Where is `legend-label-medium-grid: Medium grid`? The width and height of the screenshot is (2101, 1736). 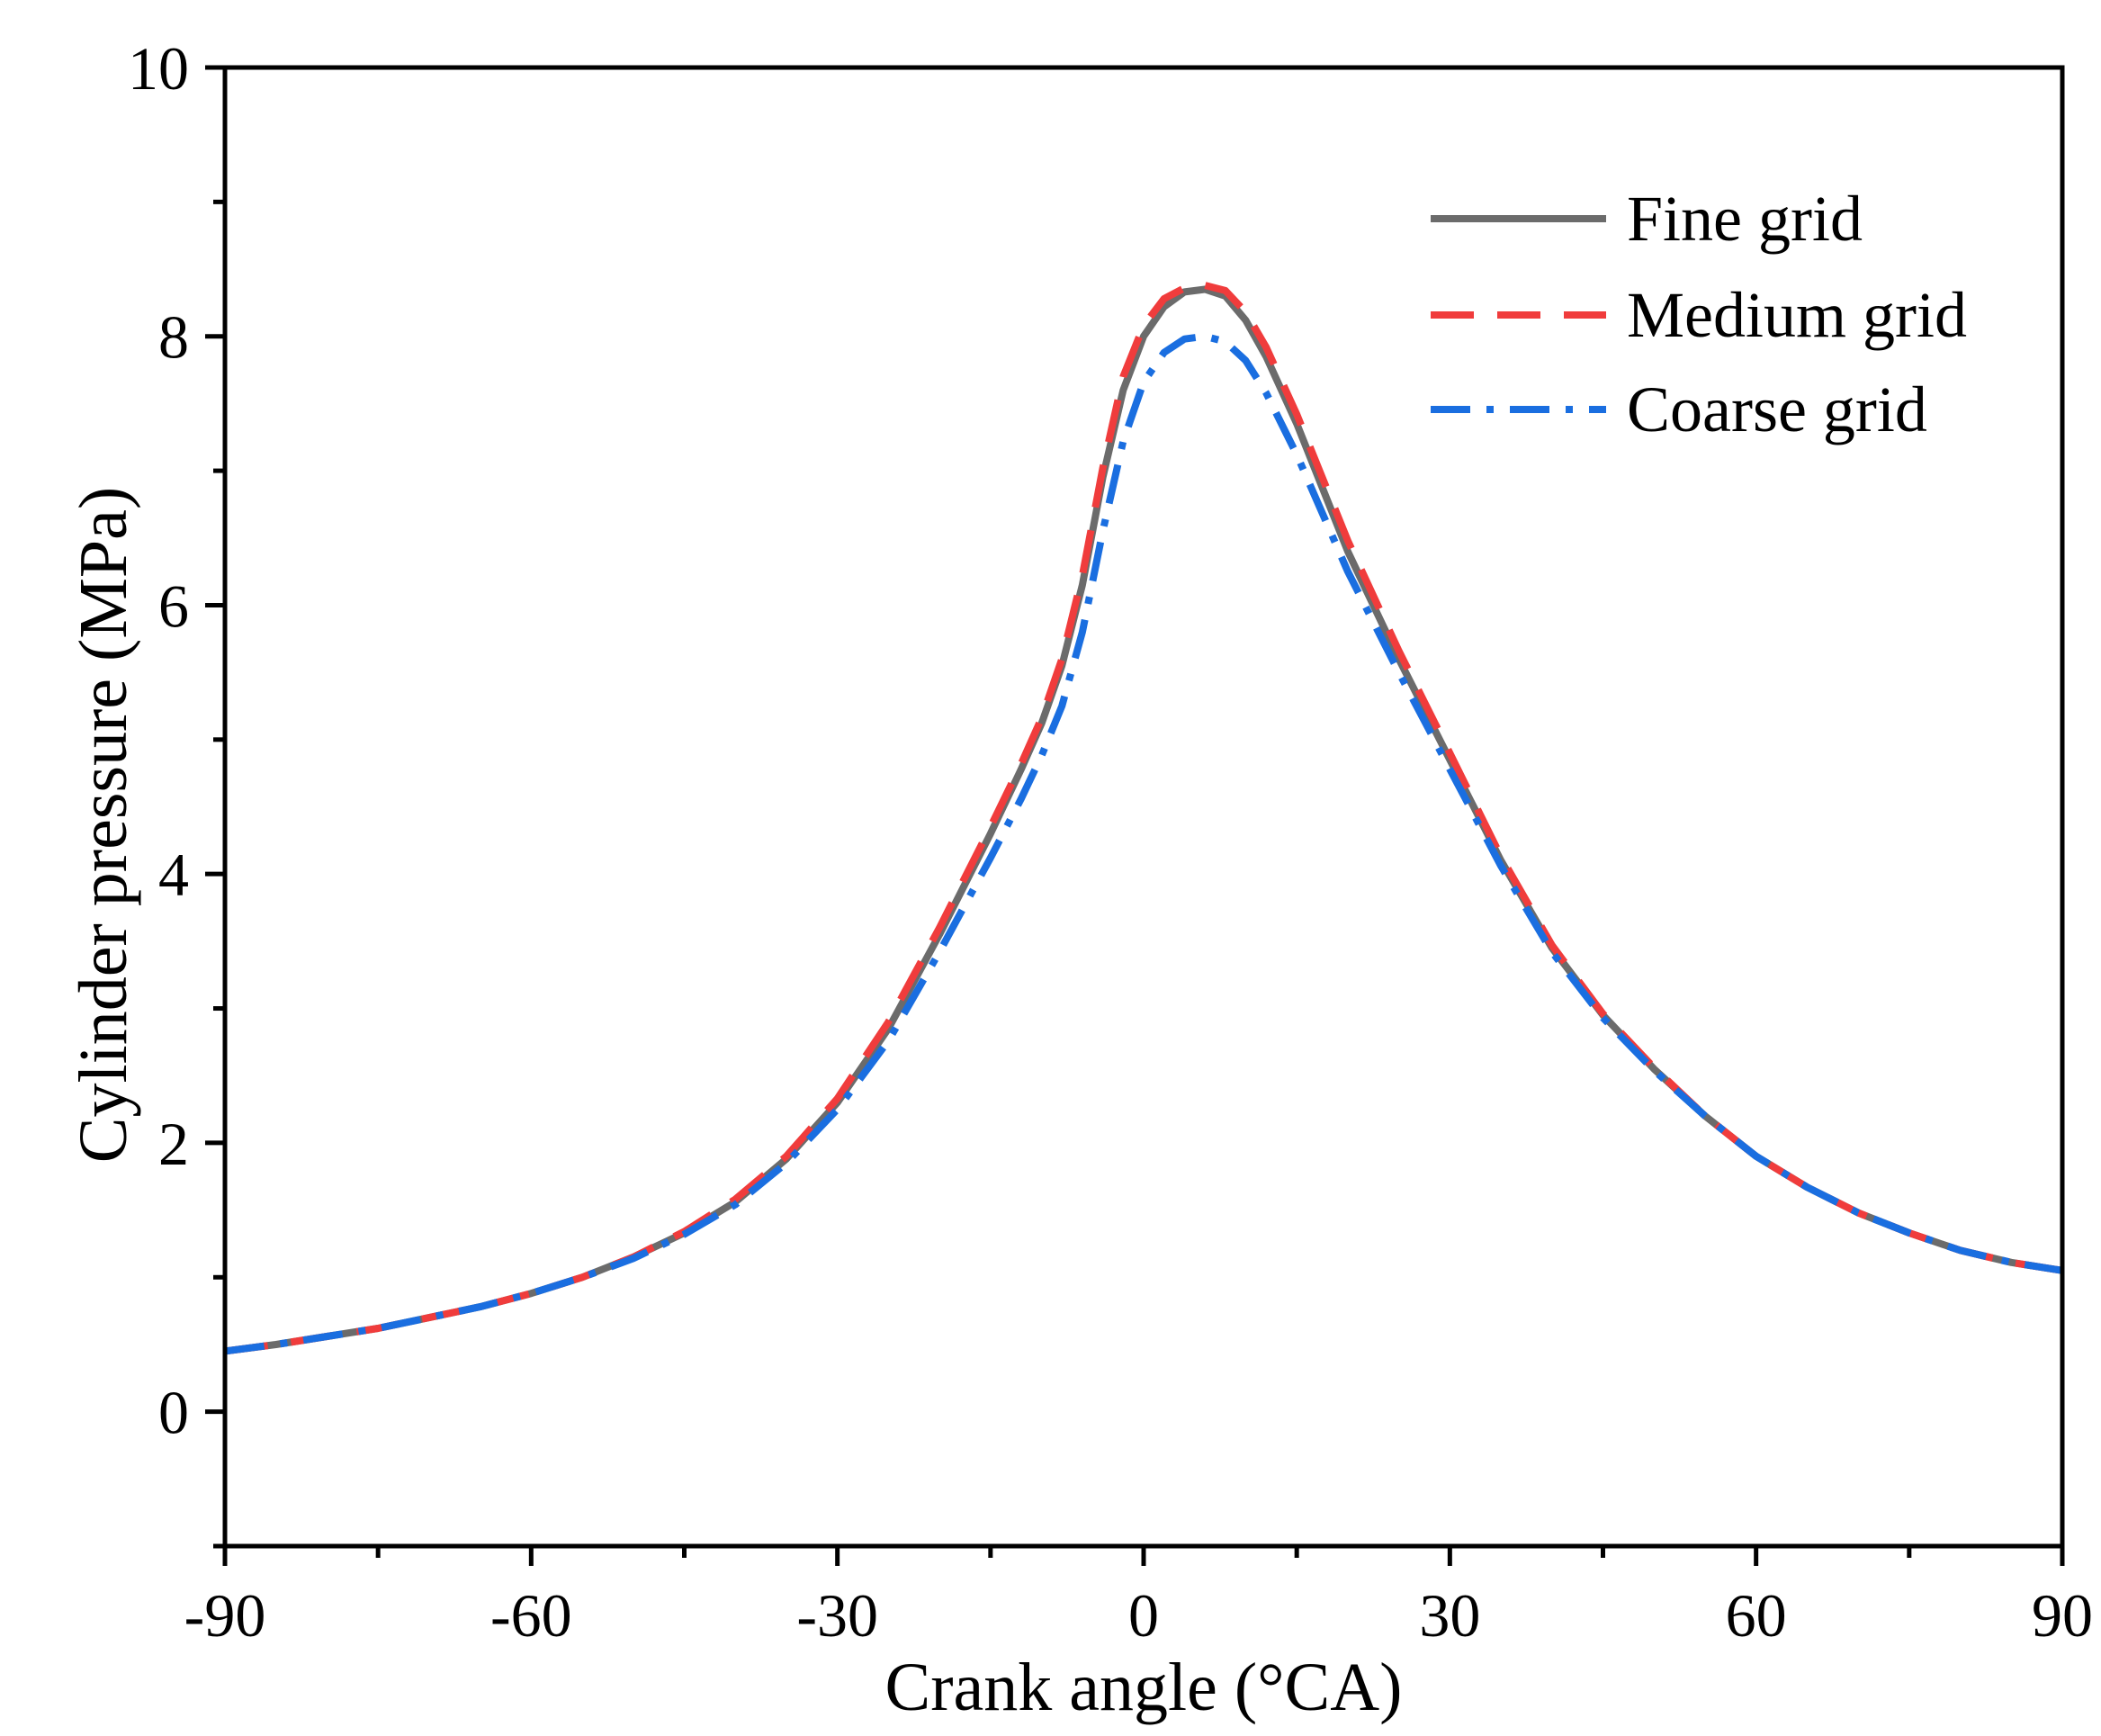 legend-label-medium-grid: Medium grid is located at coordinates (1797, 315).